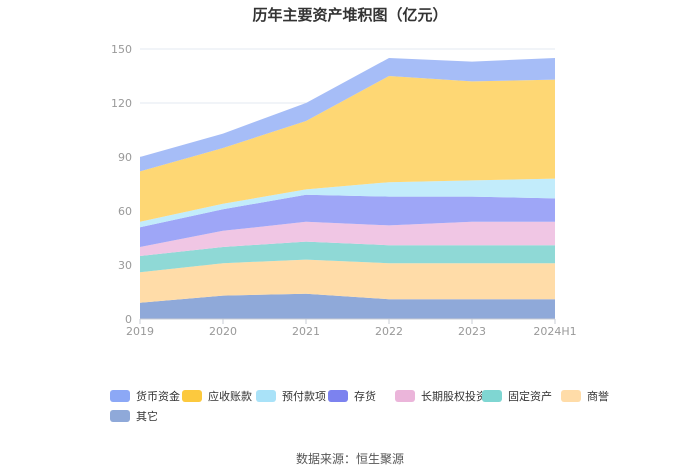 The width and height of the screenshot is (700, 473). What do you see at coordinates (125, 265) in the screenshot?
I see `y-tick-label: 30` at bounding box center [125, 265].